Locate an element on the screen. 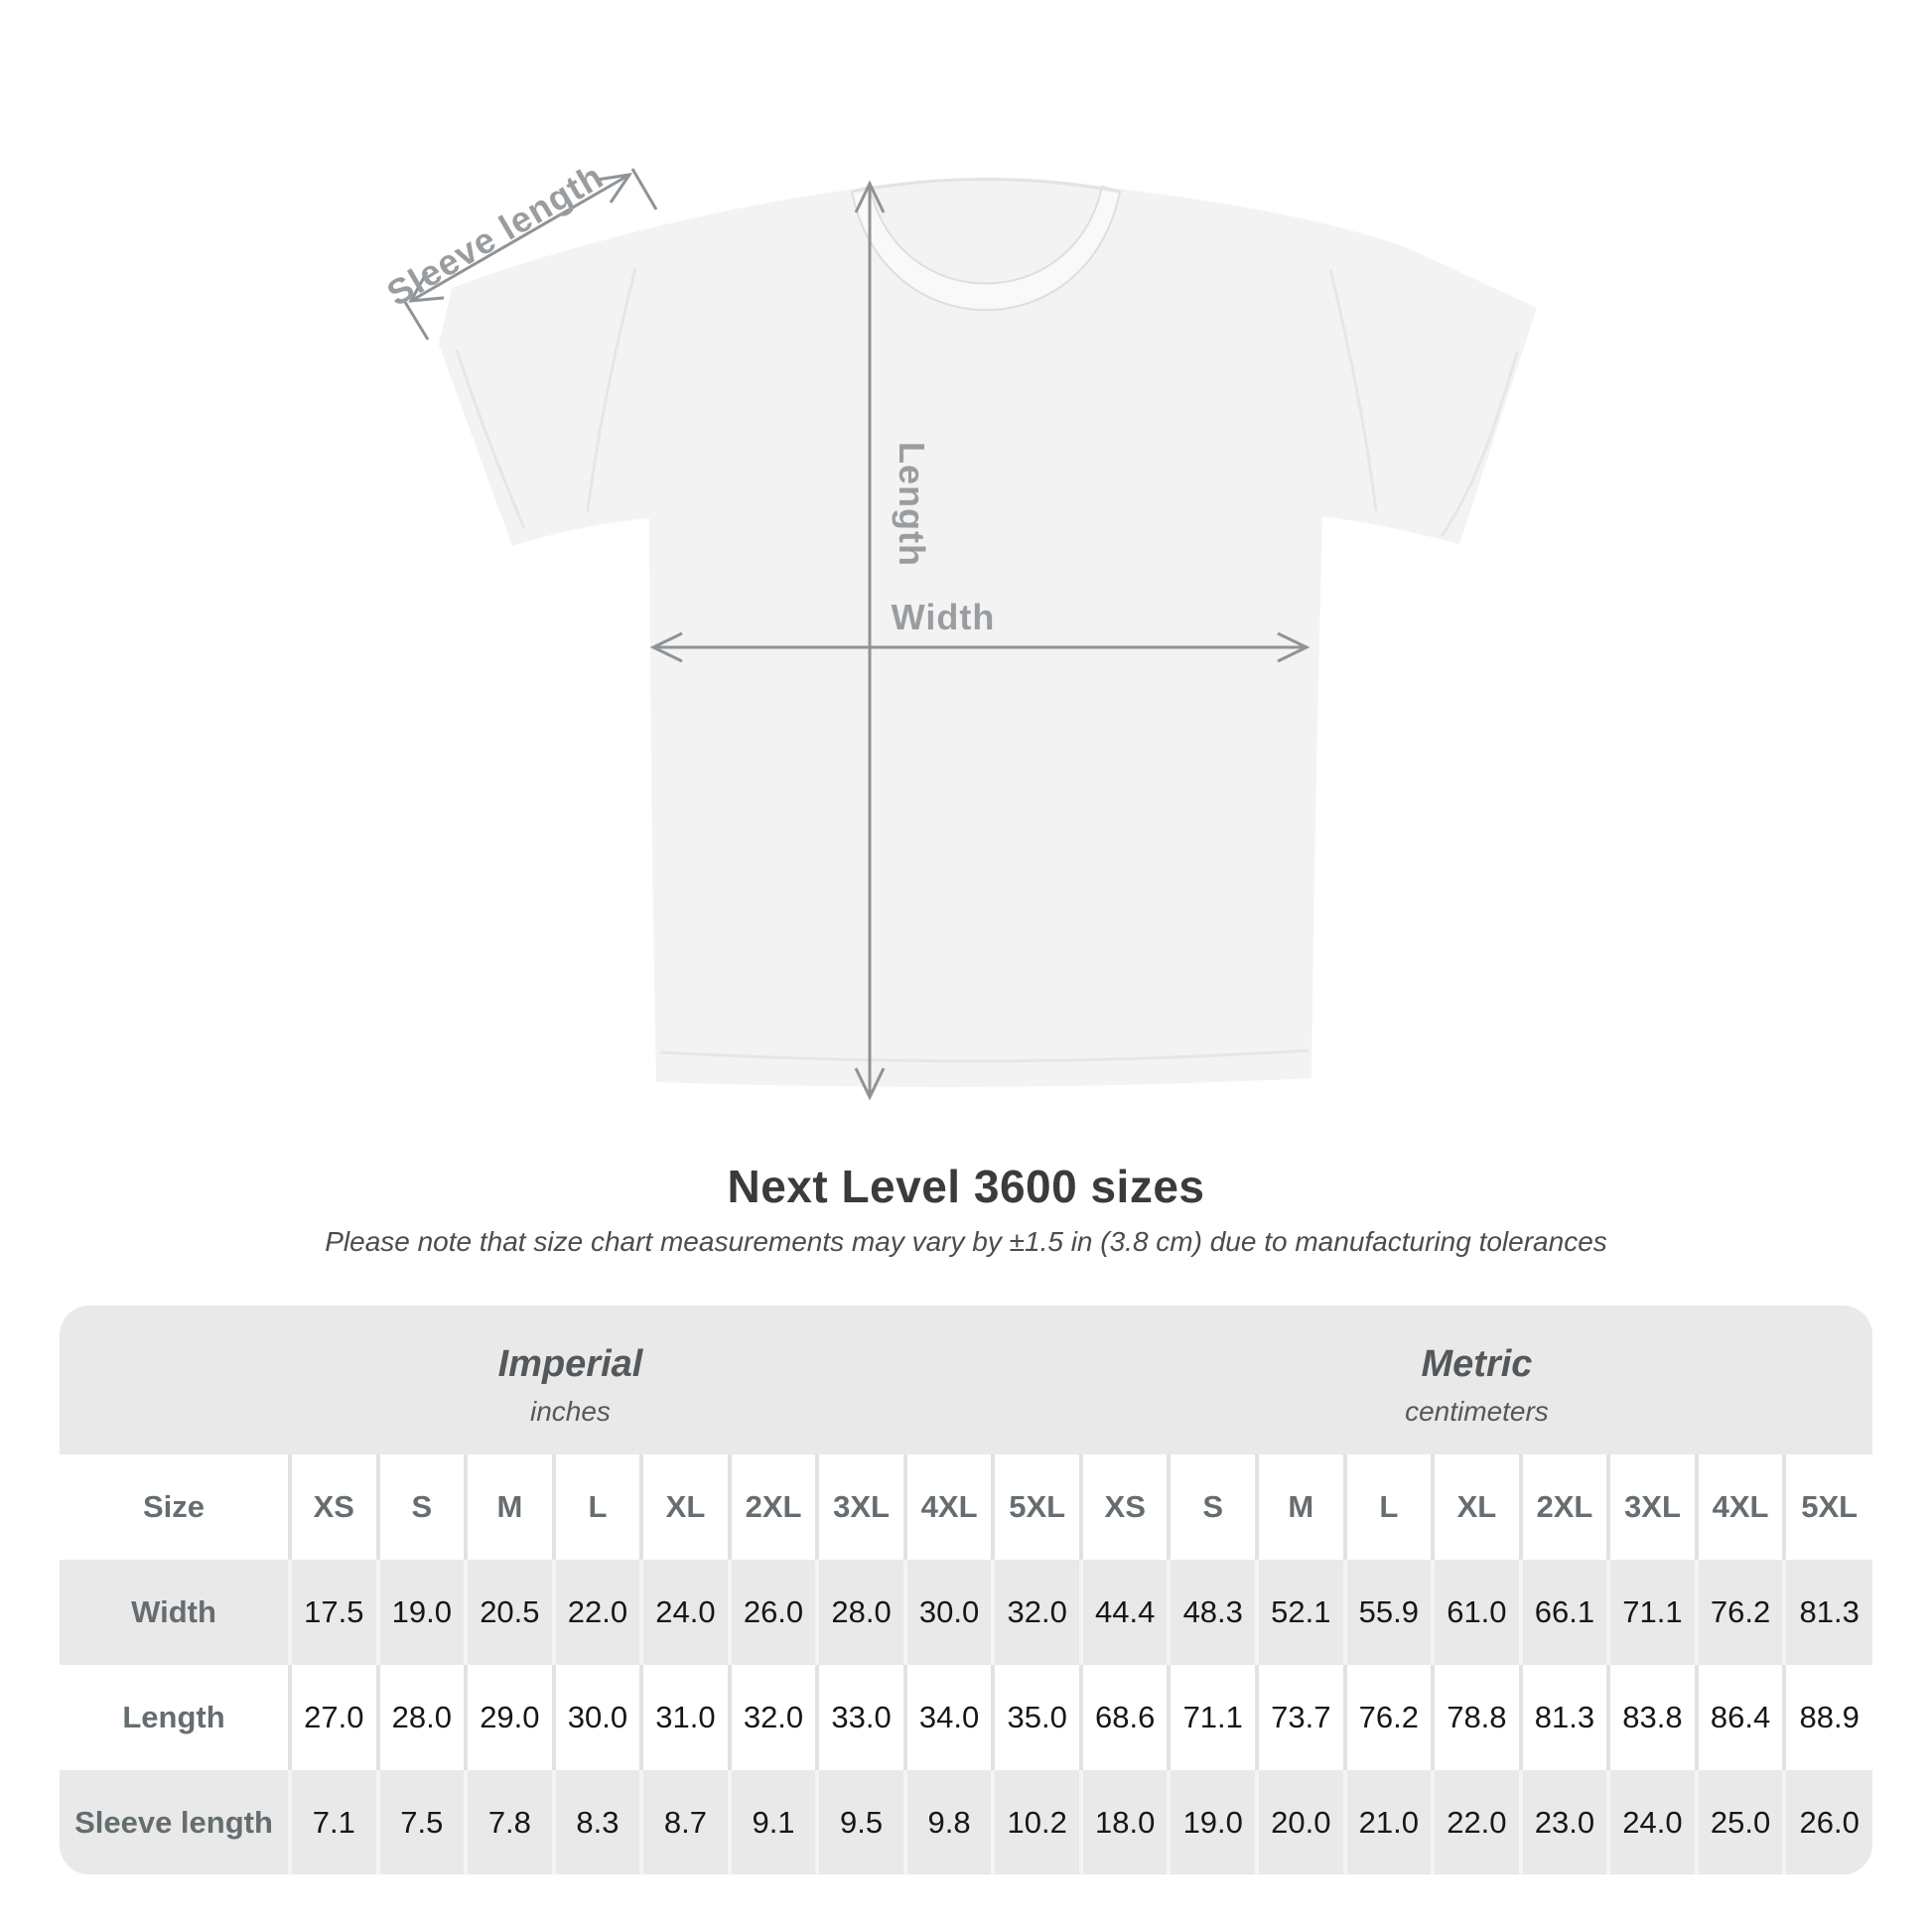 This screenshot has height=1932, width=1932. value-cell: 68.6 is located at coordinates (1124, 1717).